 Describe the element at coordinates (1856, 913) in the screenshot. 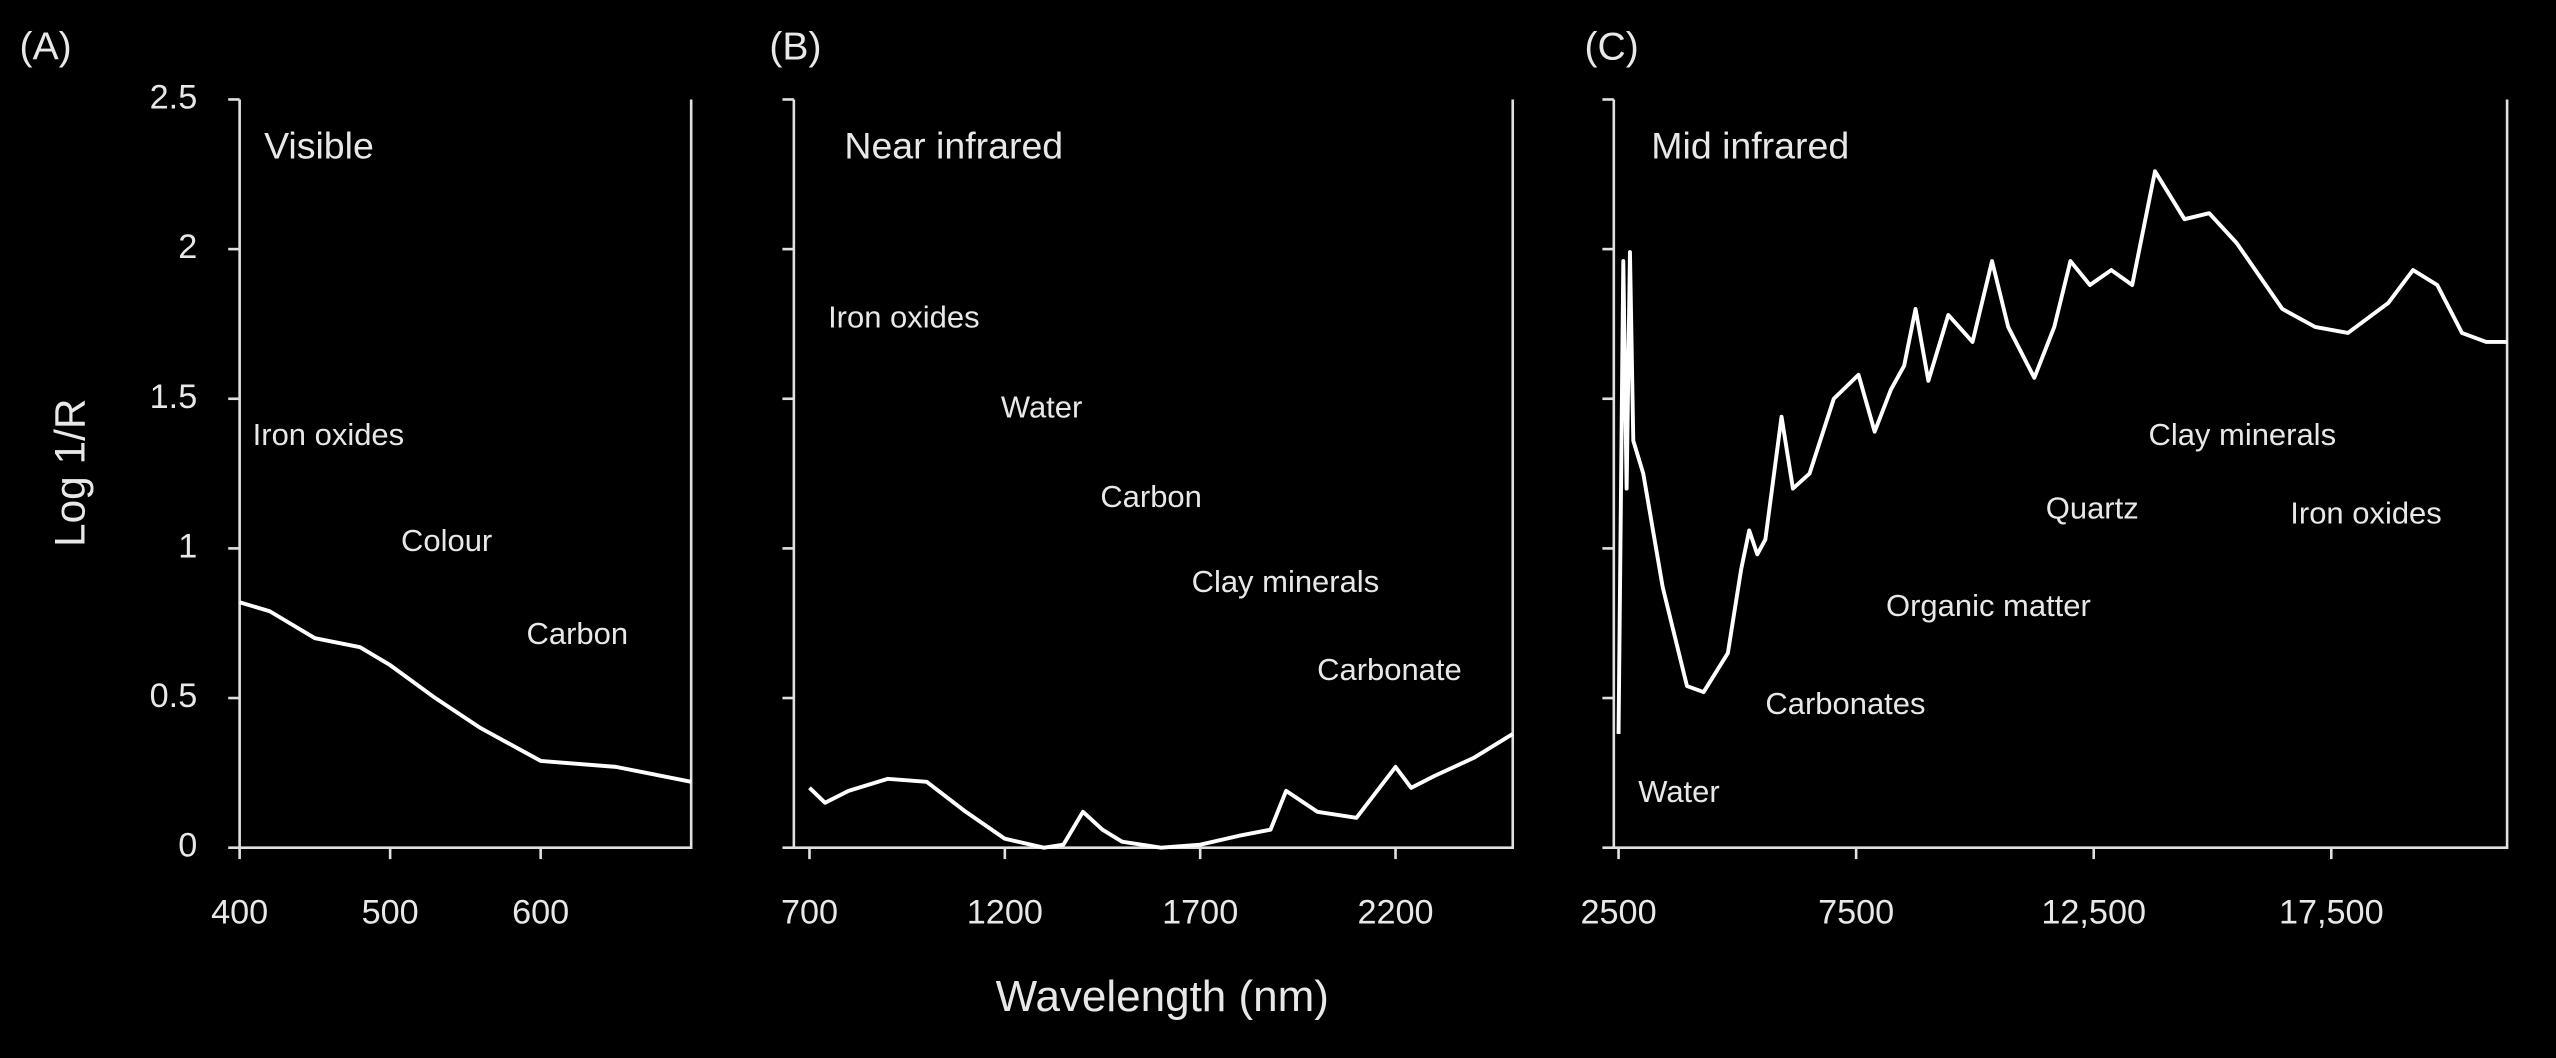

I see `x-tick-label: 7500` at that location.